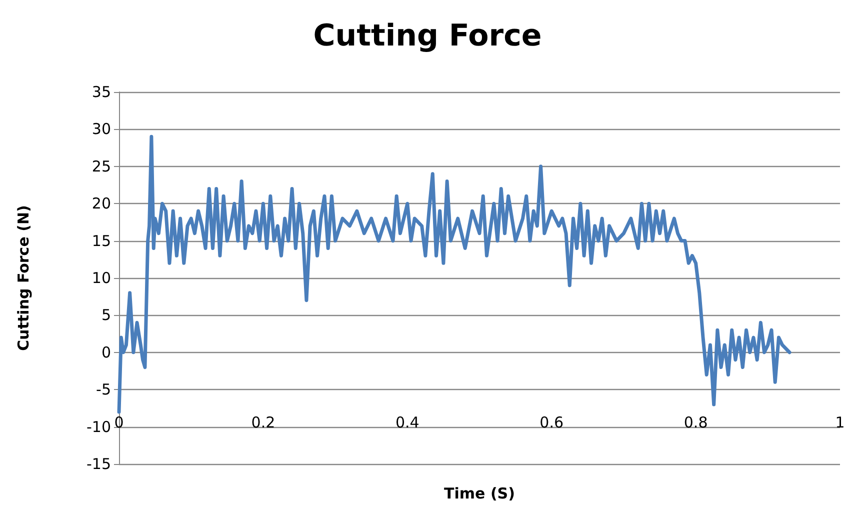  I want to click on y-tick-label: 5, so click(106, 315).